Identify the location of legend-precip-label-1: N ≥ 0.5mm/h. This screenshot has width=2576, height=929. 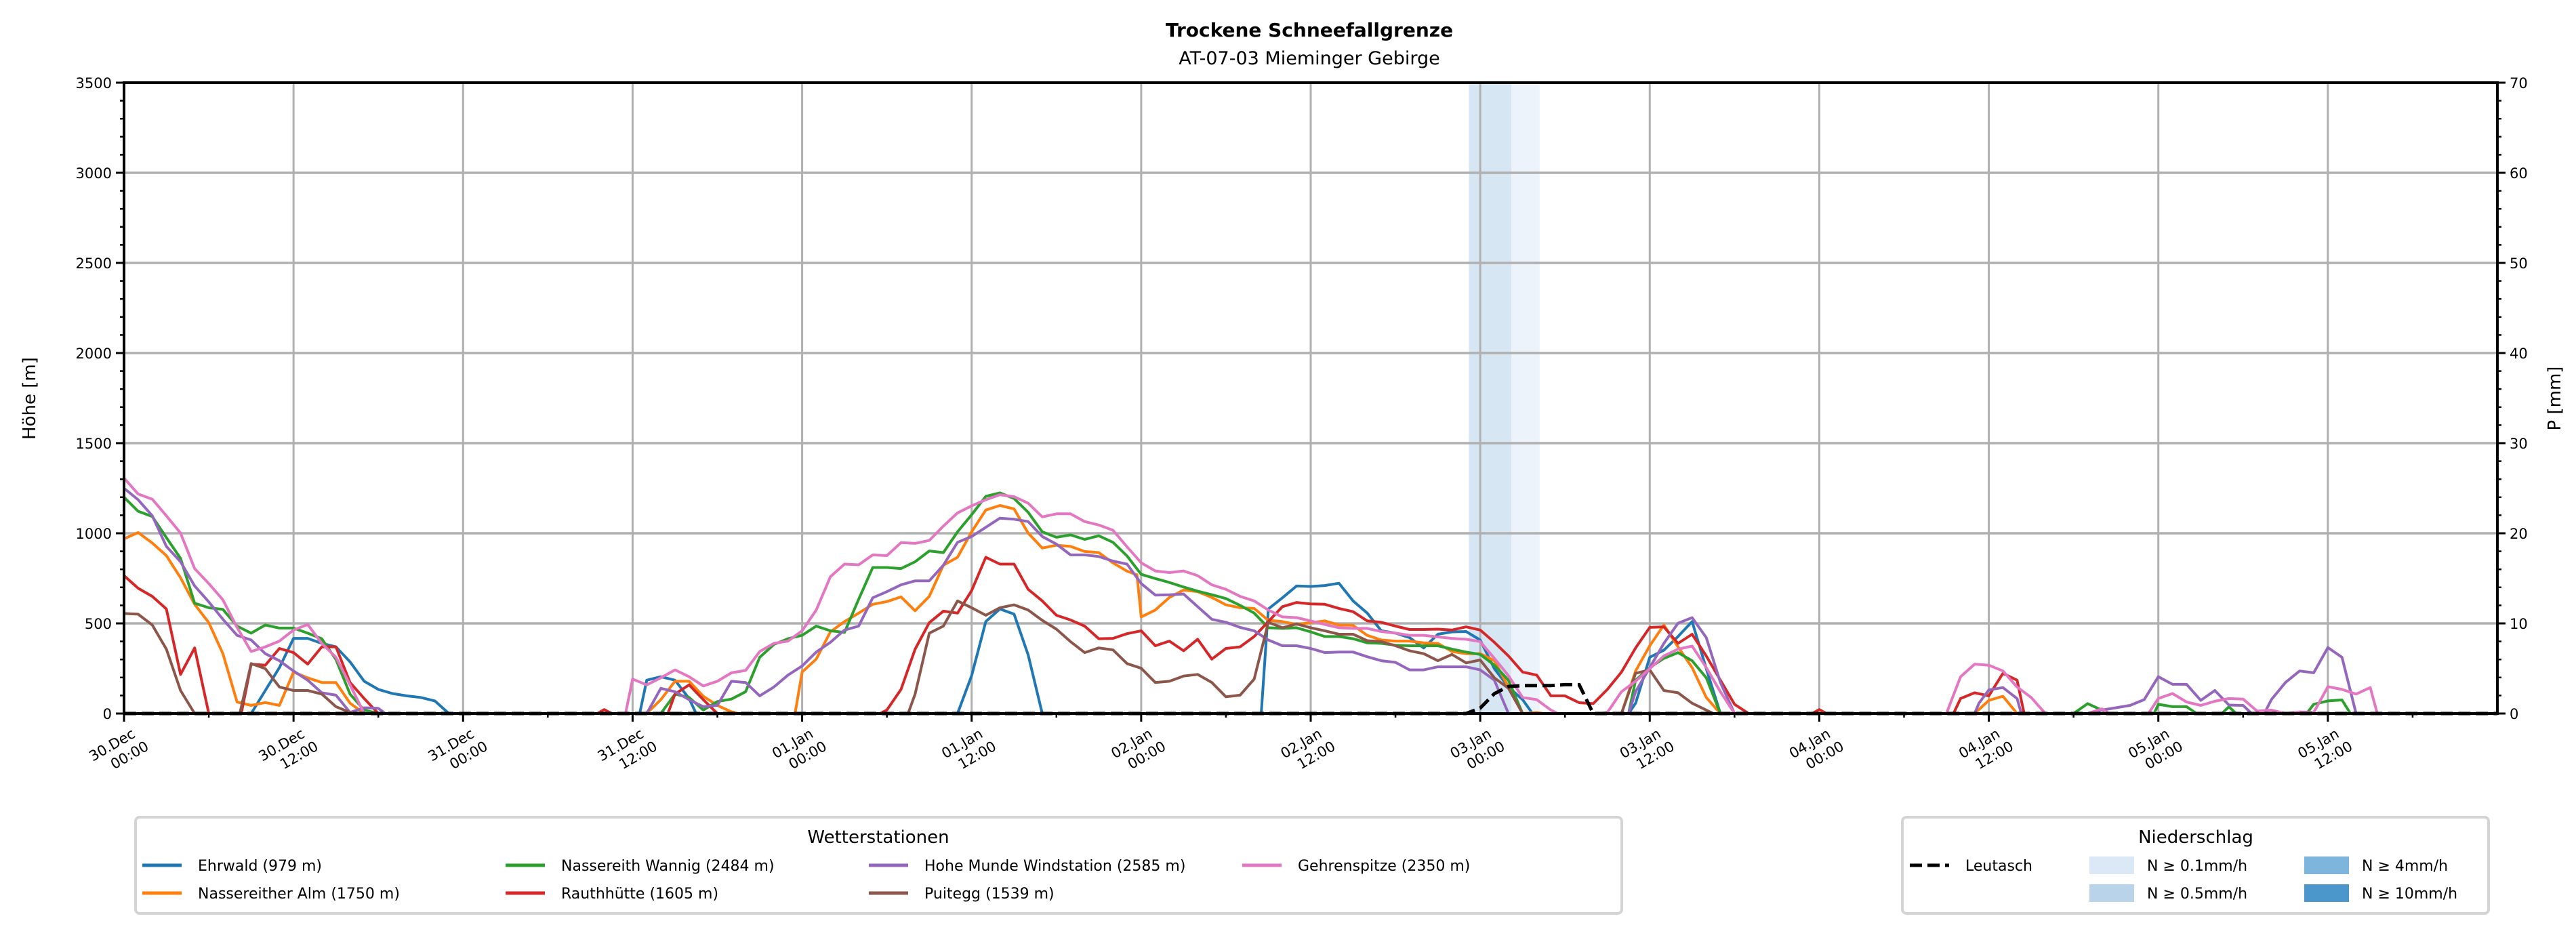
(2197, 894).